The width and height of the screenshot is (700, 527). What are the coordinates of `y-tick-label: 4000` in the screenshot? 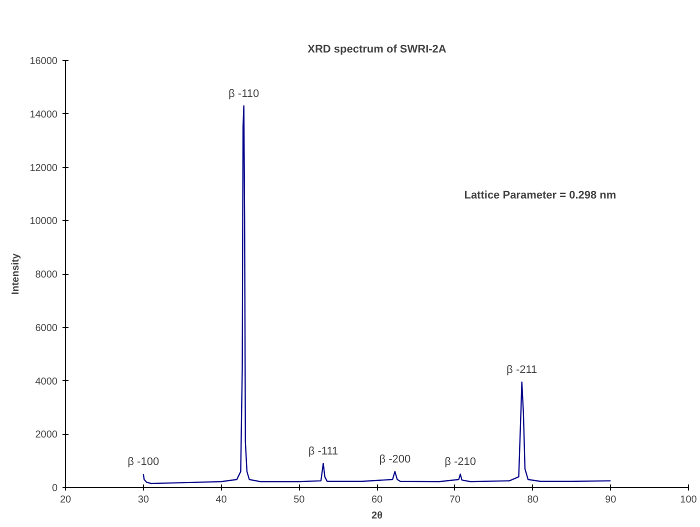 It's located at (46, 382).